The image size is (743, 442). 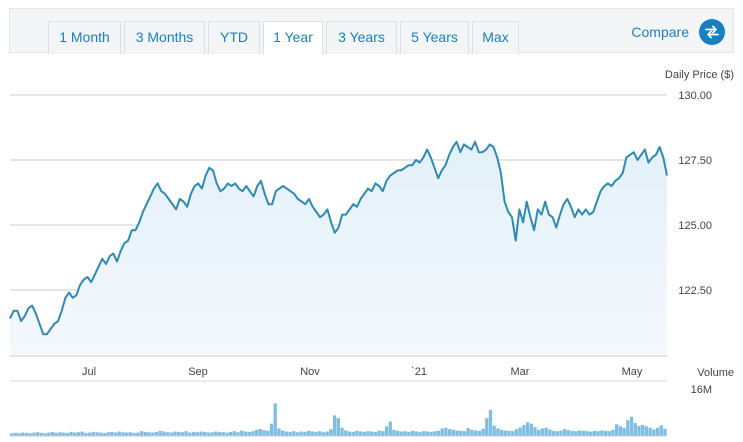 What do you see at coordinates (84, 37) in the screenshot?
I see `tab-1-month: 1 Month` at bounding box center [84, 37].